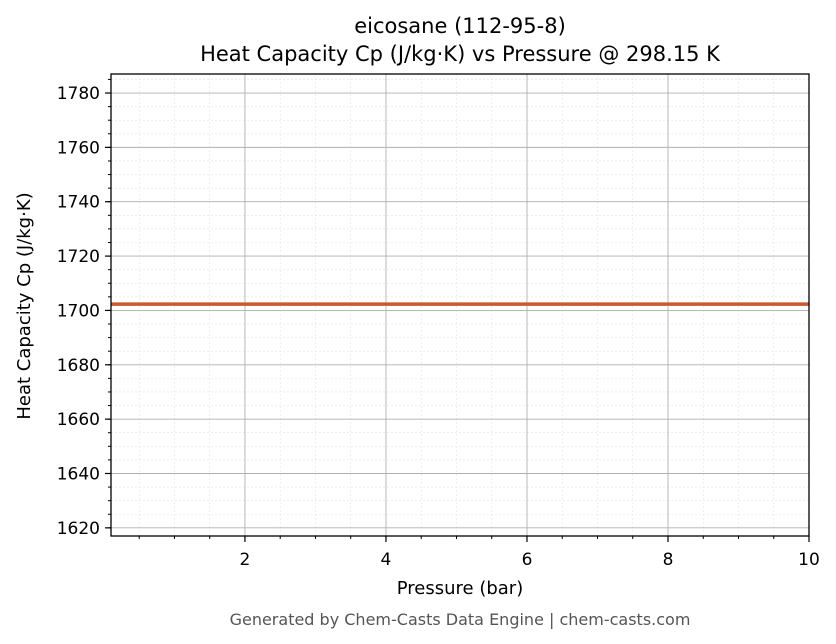 The height and width of the screenshot is (644, 836). I want to click on y-tick-label: 1720, so click(78, 257).